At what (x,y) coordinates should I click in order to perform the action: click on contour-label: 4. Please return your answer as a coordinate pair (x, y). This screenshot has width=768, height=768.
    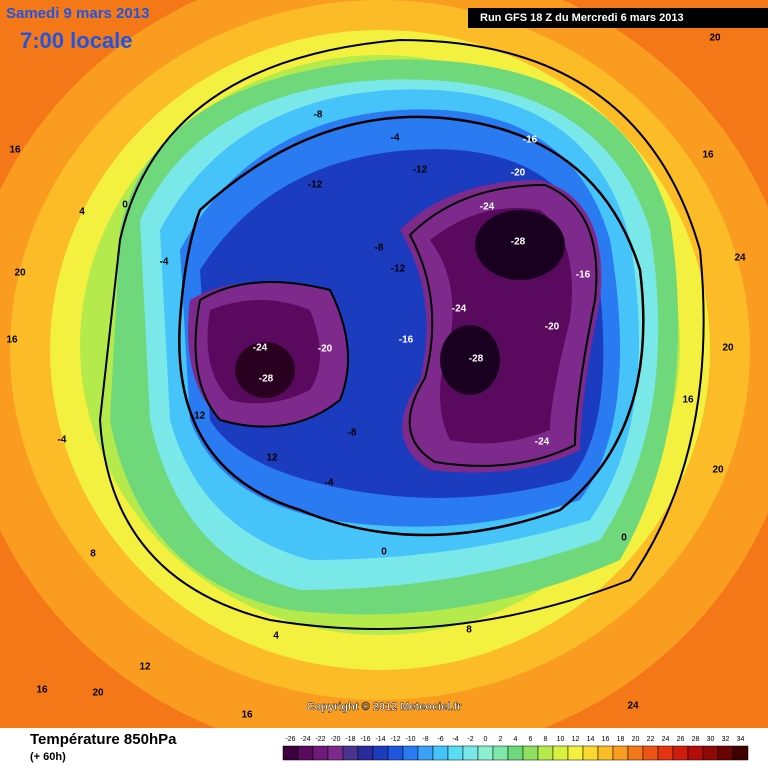
    Looking at the image, I should click on (276, 636).